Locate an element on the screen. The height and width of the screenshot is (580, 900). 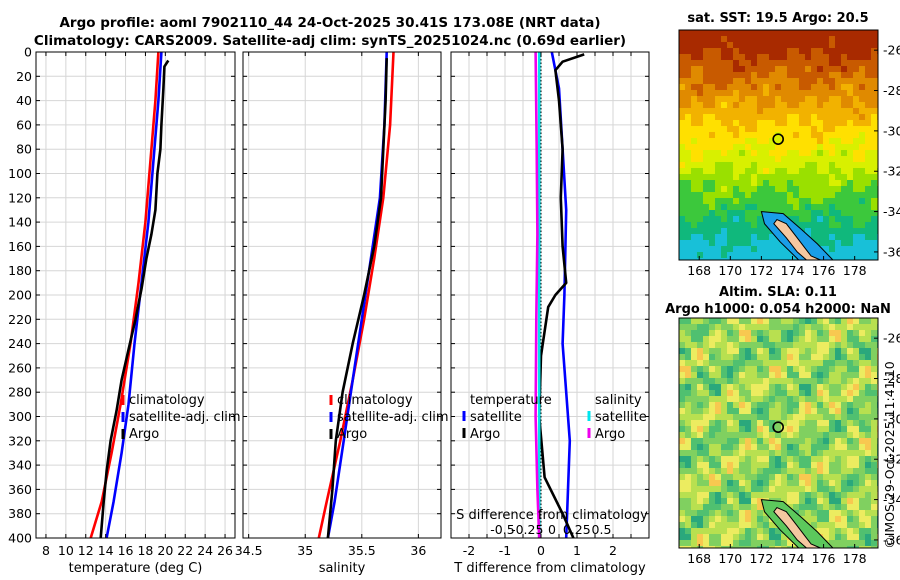
sla-x-tick-label: 174 is located at coordinates (793, 558).